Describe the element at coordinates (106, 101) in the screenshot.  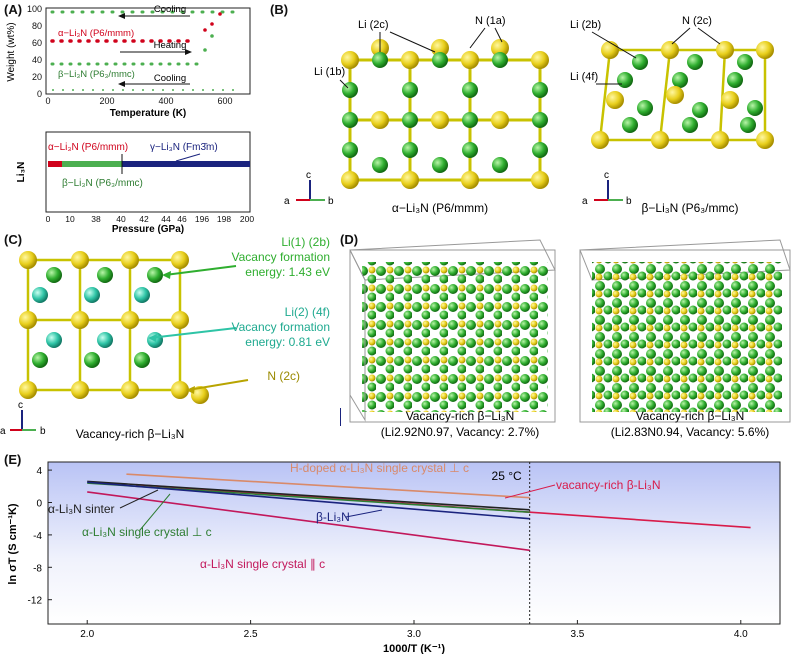
I see `xtick-200: 200` at that location.